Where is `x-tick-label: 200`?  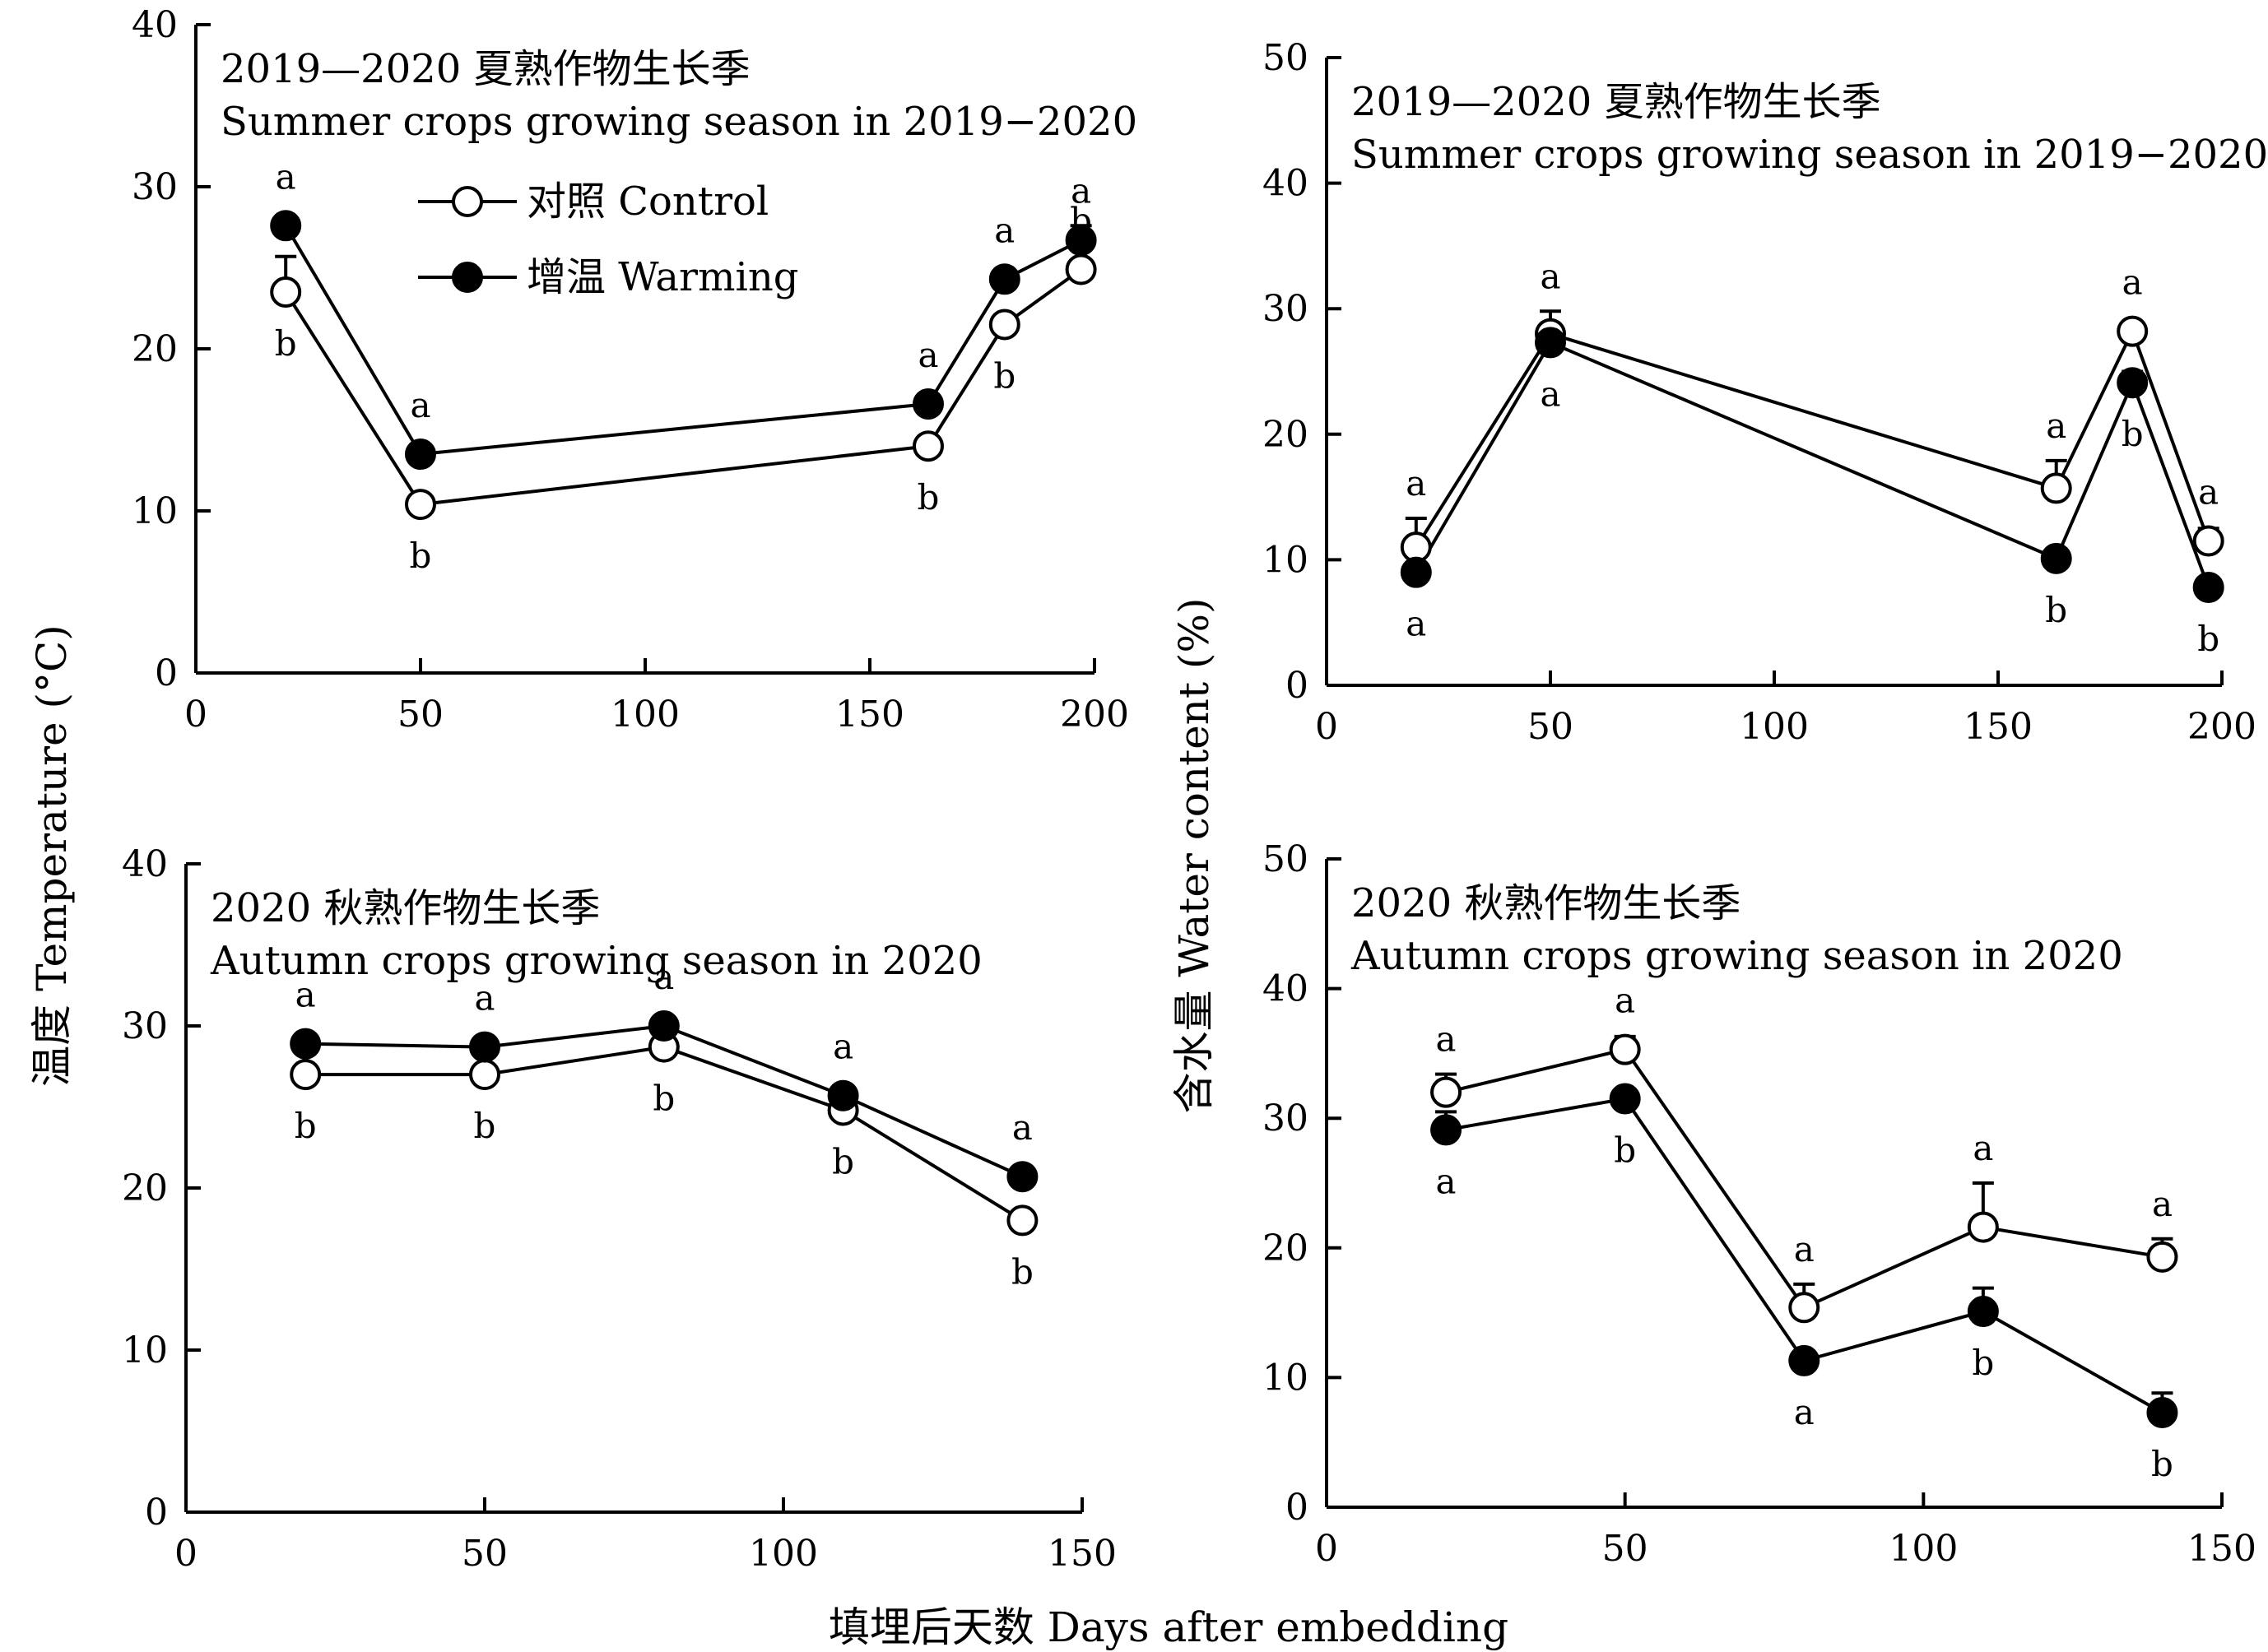
x-tick-label: 200 is located at coordinates (2221, 727).